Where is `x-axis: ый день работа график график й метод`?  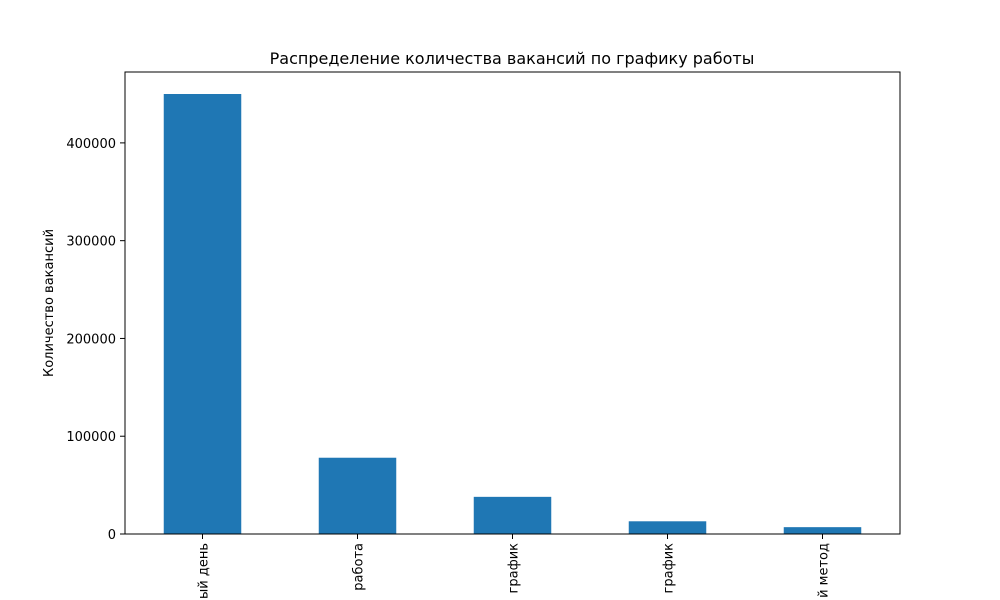
x-axis: ый день работа график график й метод is located at coordinates (514, 566).